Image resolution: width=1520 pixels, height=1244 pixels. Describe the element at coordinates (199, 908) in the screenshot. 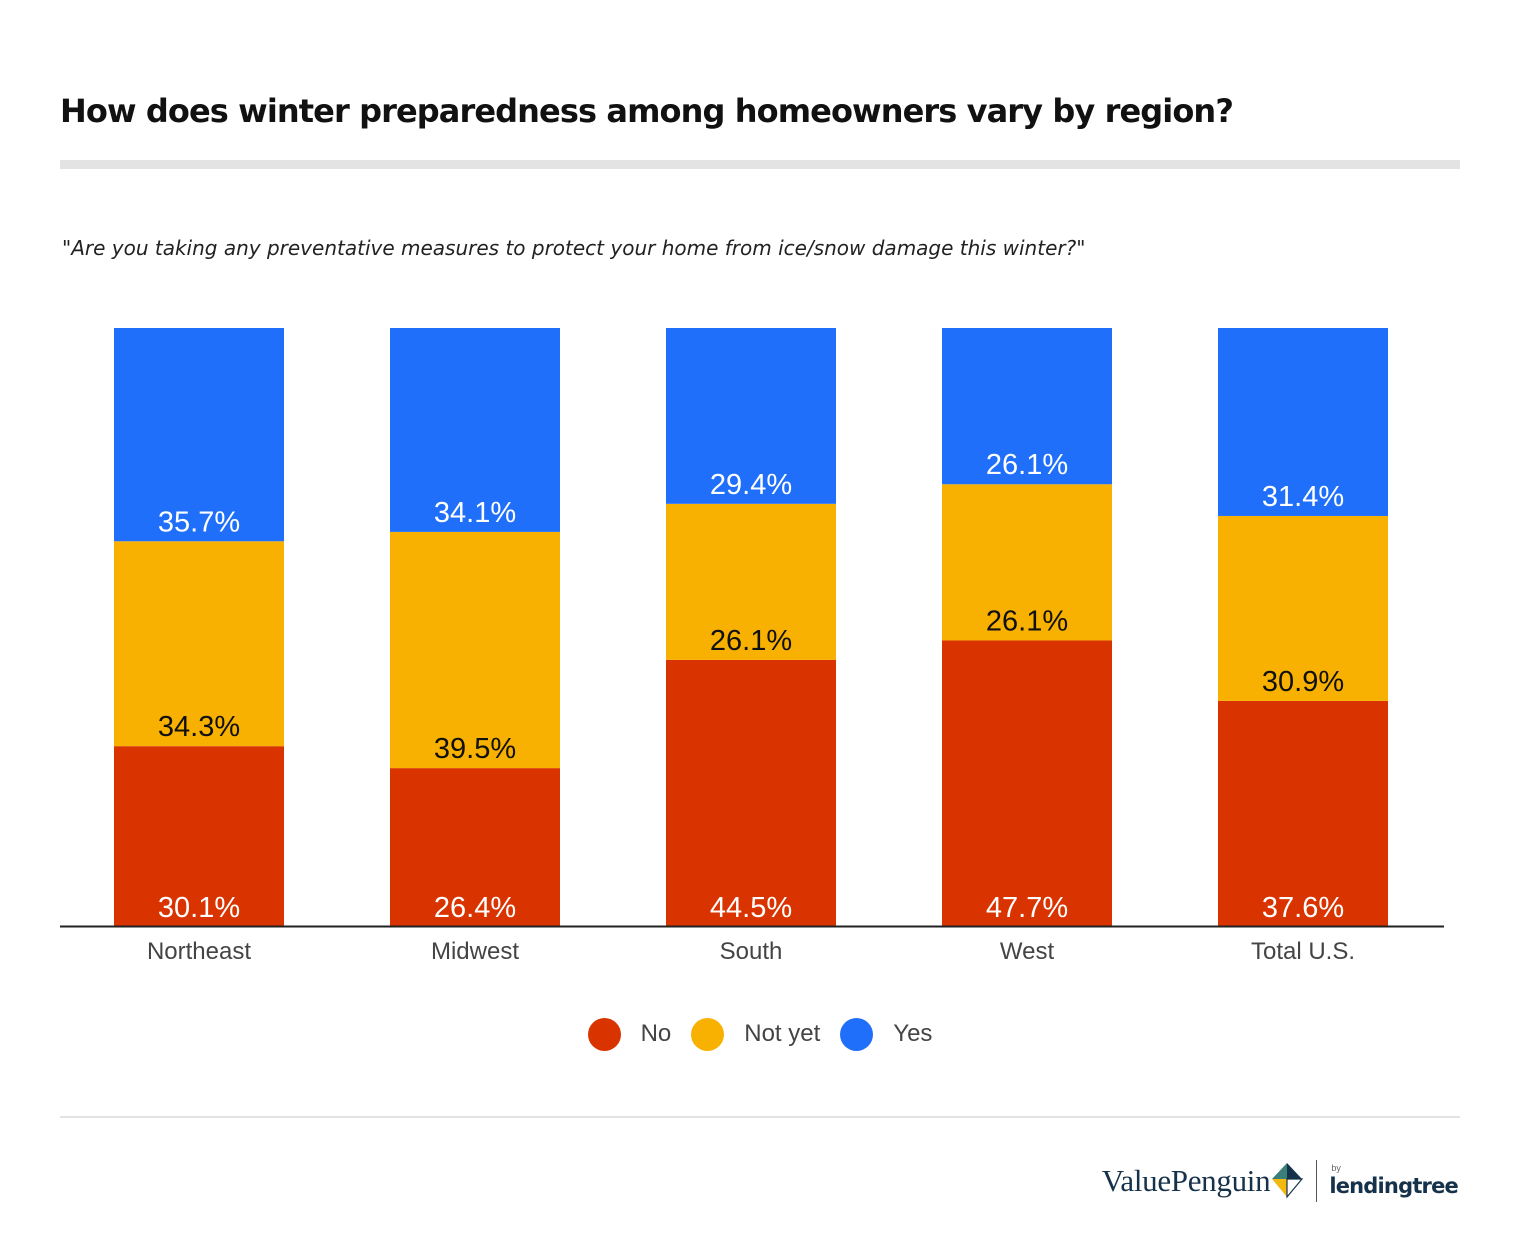

I see `data-label-northeast-no: 30.1%` at that location.